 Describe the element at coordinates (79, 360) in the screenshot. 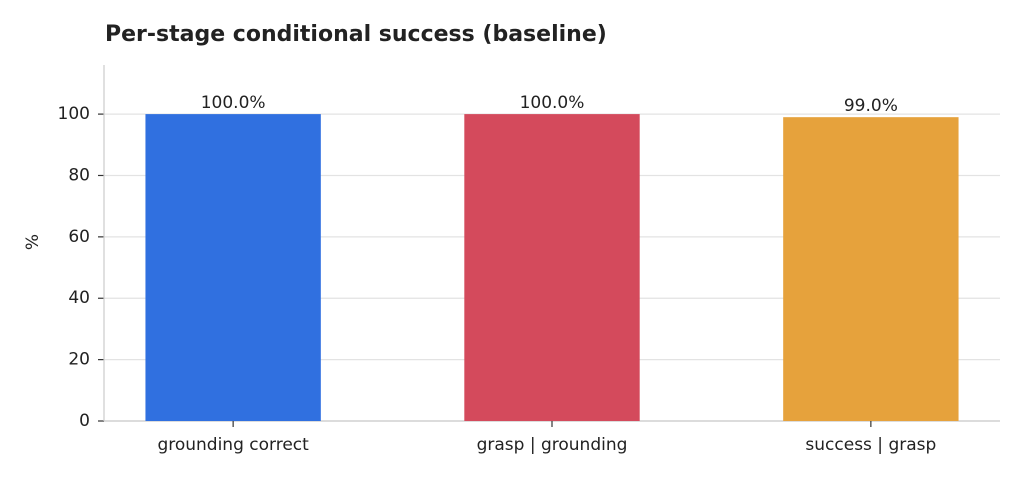

I see `y-tick-label: 20` at that location.